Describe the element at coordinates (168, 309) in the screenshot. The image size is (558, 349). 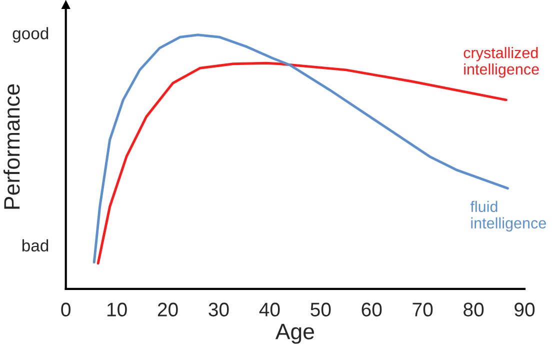
I see `x-tick-label: 20` at that location.